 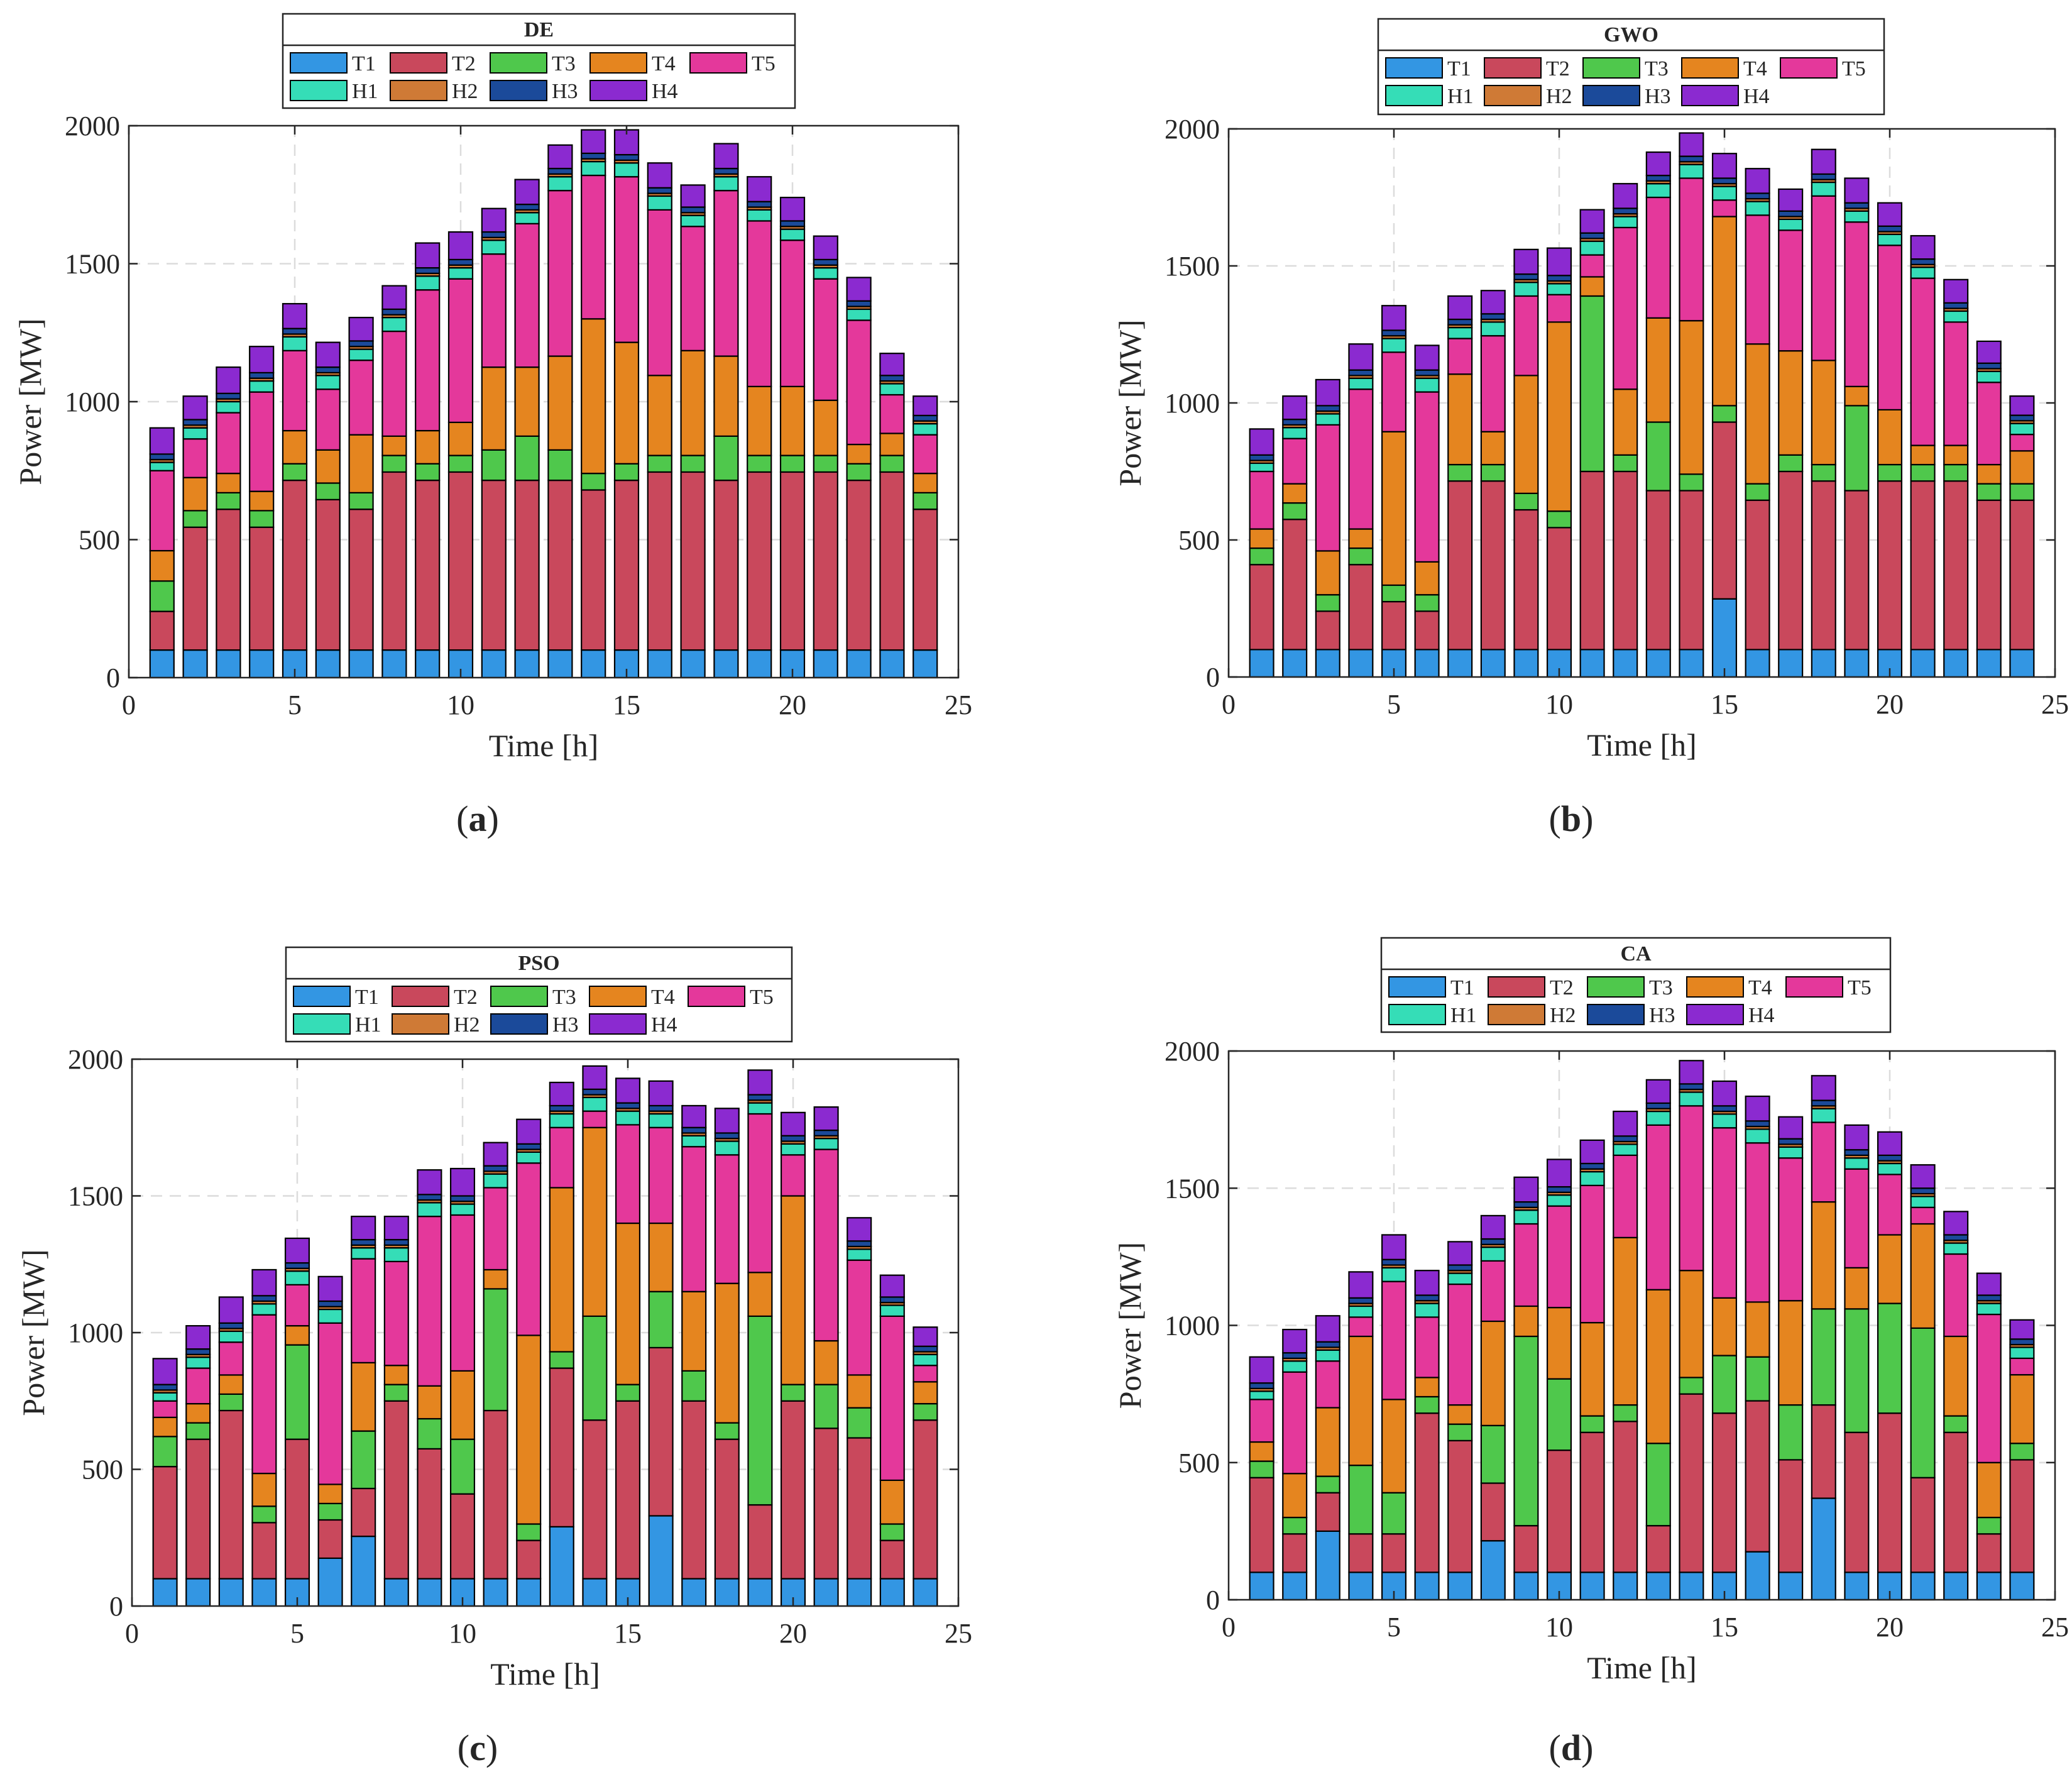 What do you see at coordinates (1192, 129) in the screenshot?
I see `y-tick-label: 2000` at bounding box center [1192, 129].